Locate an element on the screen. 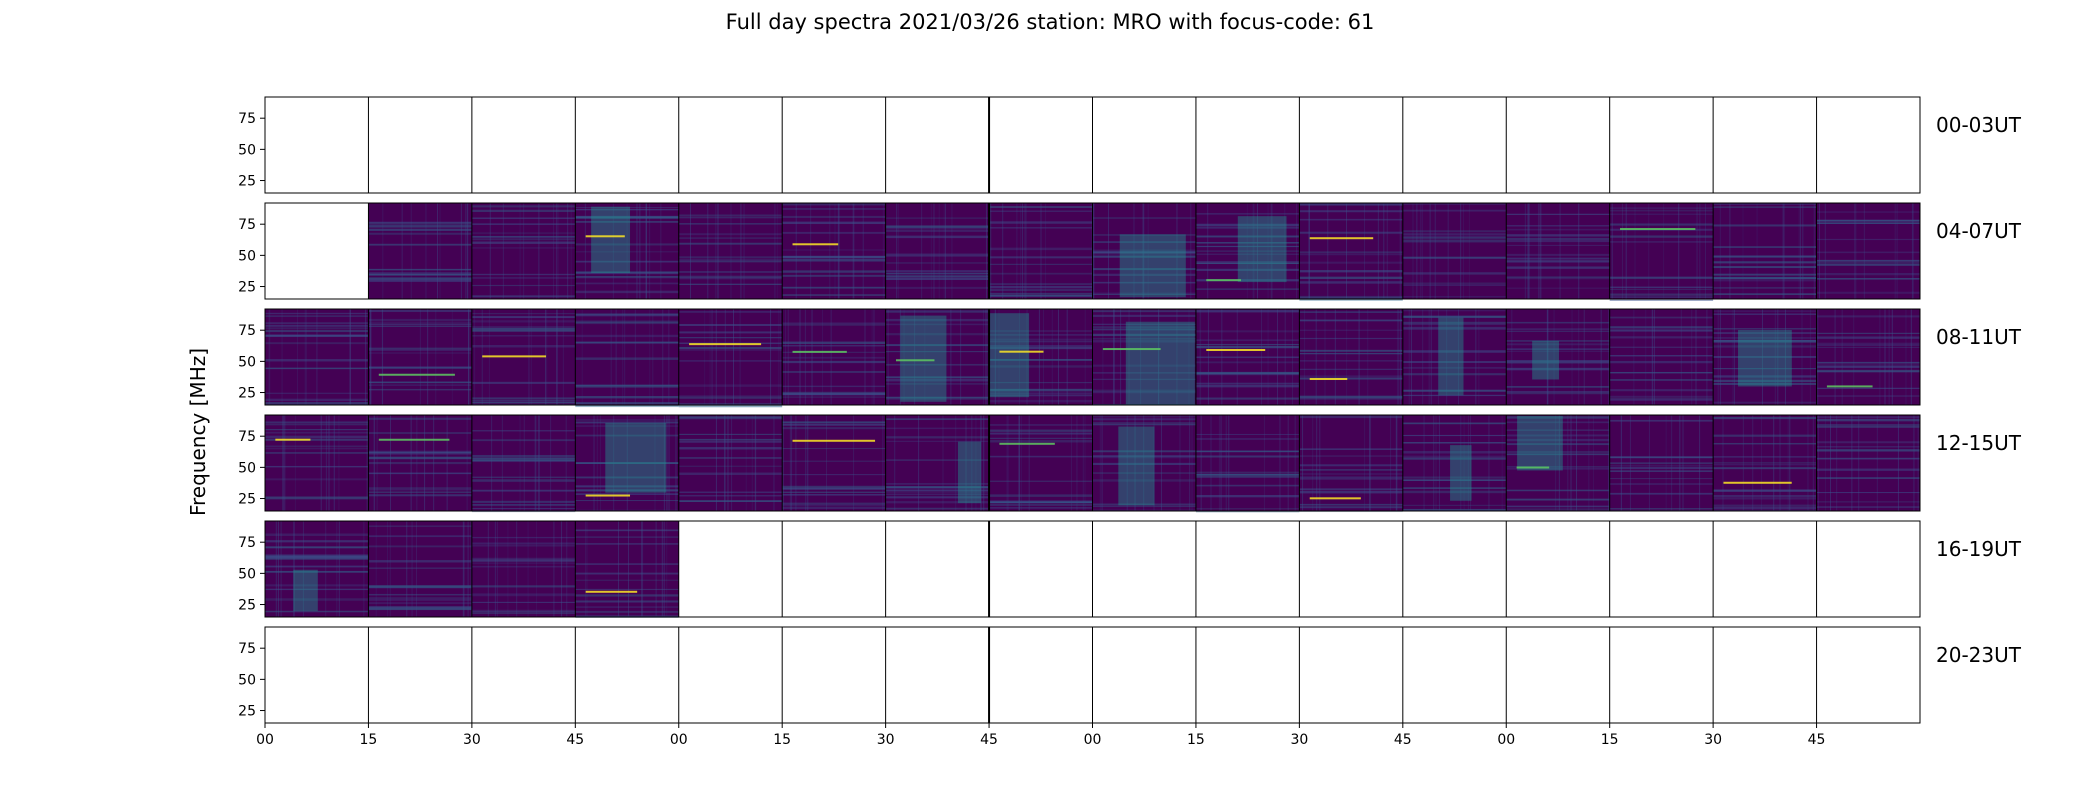 The image size is (2100, 800). y-tick-label: 25 is located at coordinates (247, 606).